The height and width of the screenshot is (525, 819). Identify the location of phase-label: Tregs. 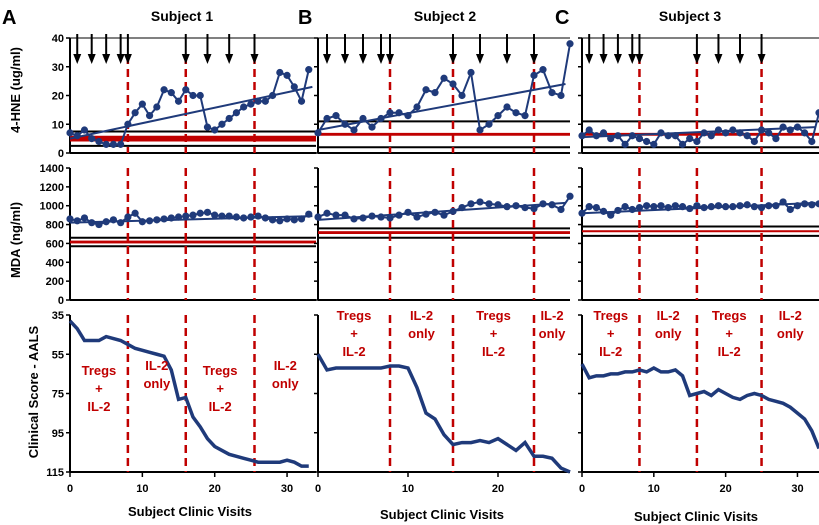
(493, 315).